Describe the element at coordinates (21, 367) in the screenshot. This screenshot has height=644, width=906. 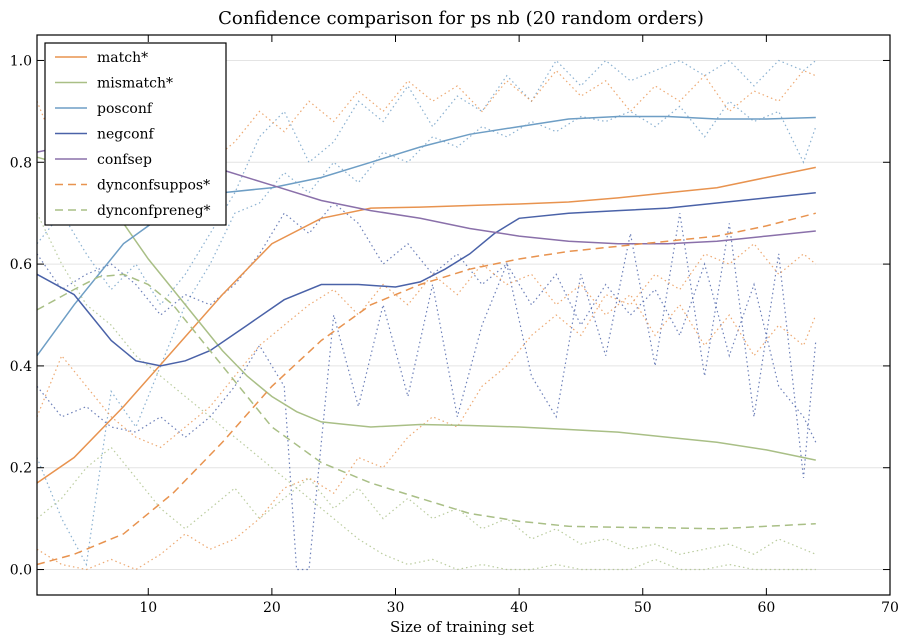
I see `y-tick-label: 0.4` at that location.